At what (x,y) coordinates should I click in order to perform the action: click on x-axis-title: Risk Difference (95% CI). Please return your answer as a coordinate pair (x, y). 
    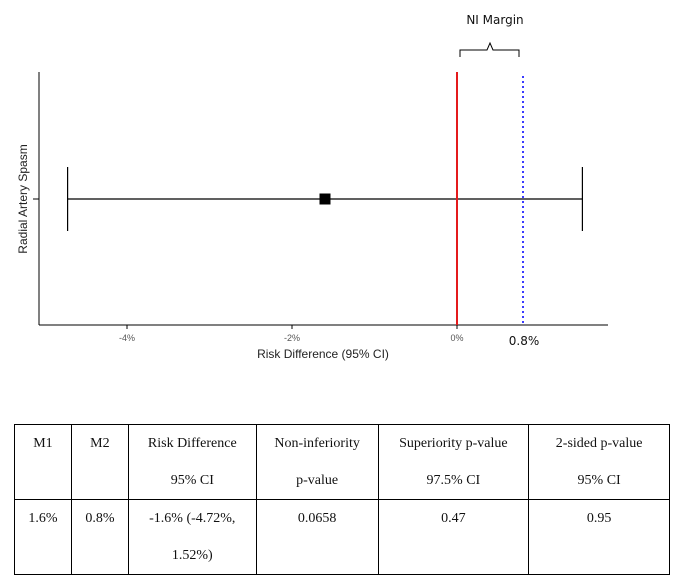
    Looking at the image, I should click on (323, 354).